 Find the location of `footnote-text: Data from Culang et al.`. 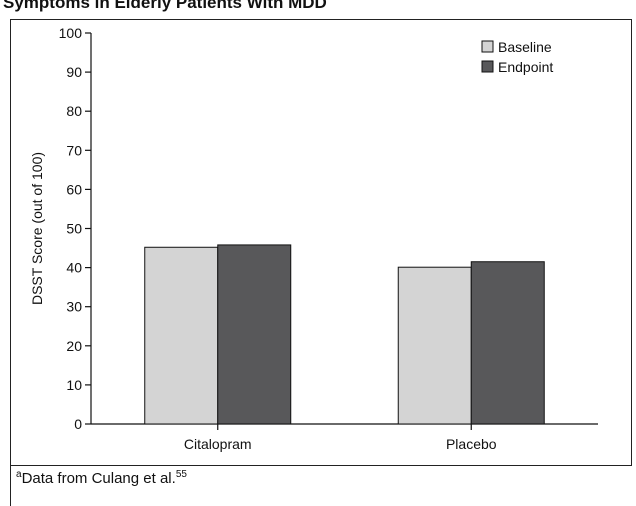

footnote-text: Data from Culang et al. is located at coordinates (98, 478).